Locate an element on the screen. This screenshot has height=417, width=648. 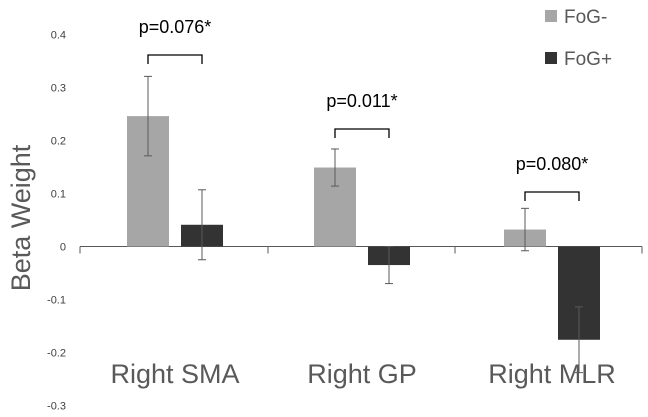
x-tick-label: Right MLR is located at coordinates (552, 374).